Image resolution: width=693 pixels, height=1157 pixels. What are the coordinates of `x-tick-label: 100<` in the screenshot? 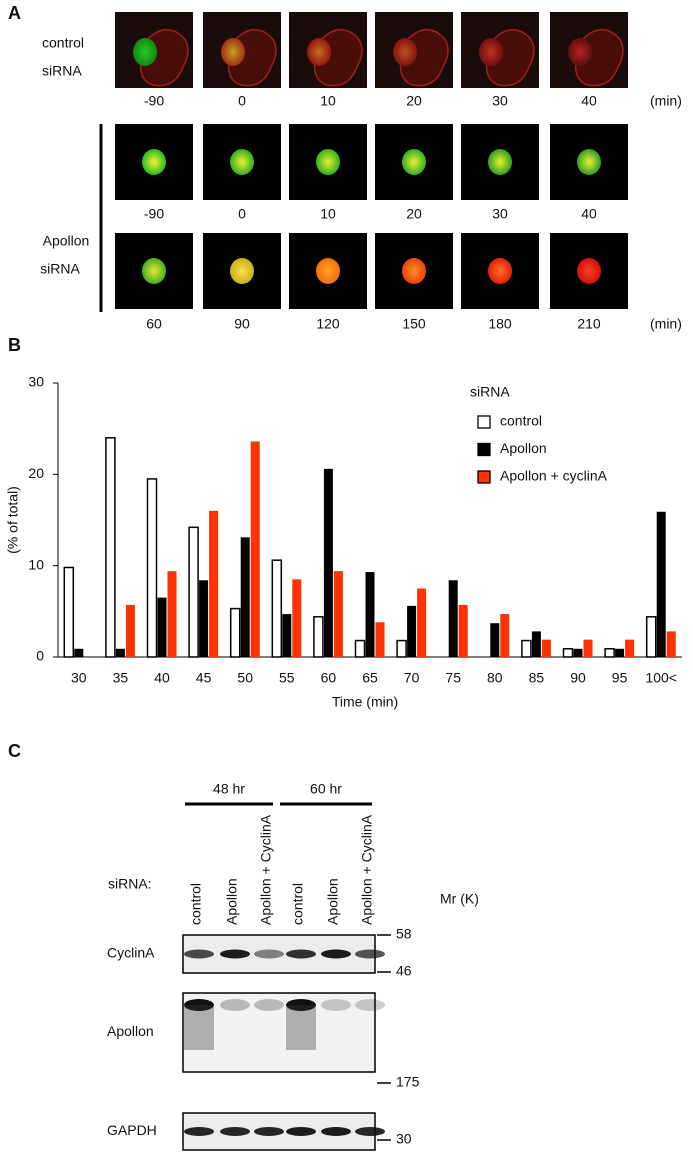 It's located at (661, 678).